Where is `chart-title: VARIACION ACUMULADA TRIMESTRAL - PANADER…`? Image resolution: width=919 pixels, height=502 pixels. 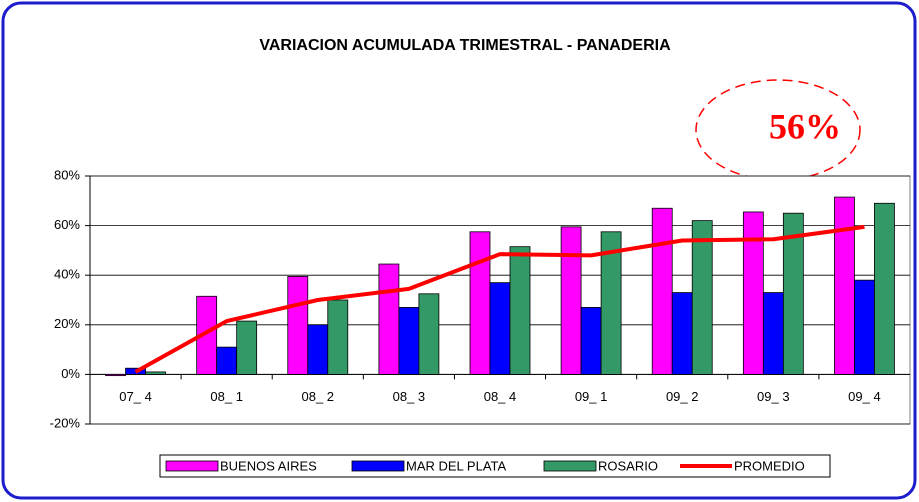
chart-title: VARIACION ACUMULADA TRIMESTRAL - PANADER… is located at coordinates (465, 45).